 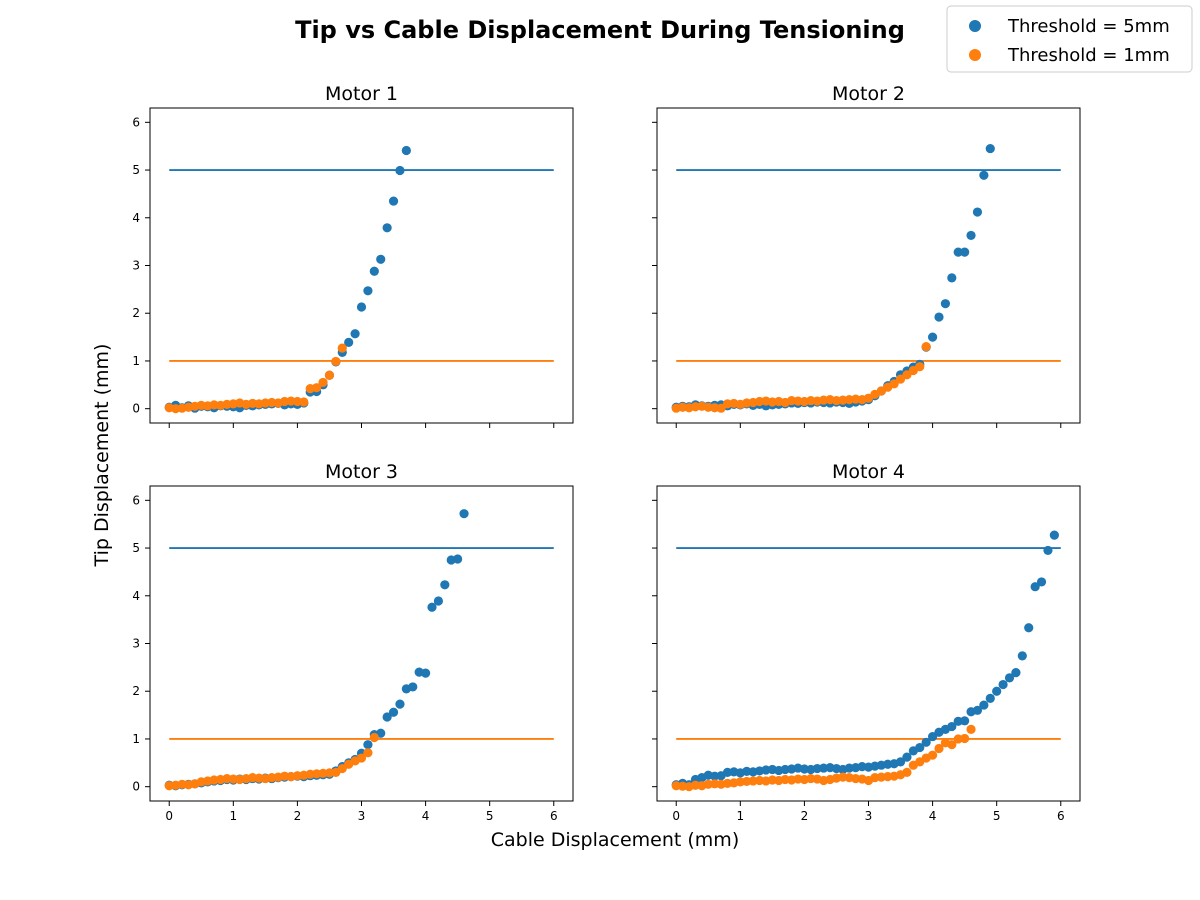 I want to click on legend: Threshold = 5mm Threshold = 1mm, so click(x=1069, y=39).